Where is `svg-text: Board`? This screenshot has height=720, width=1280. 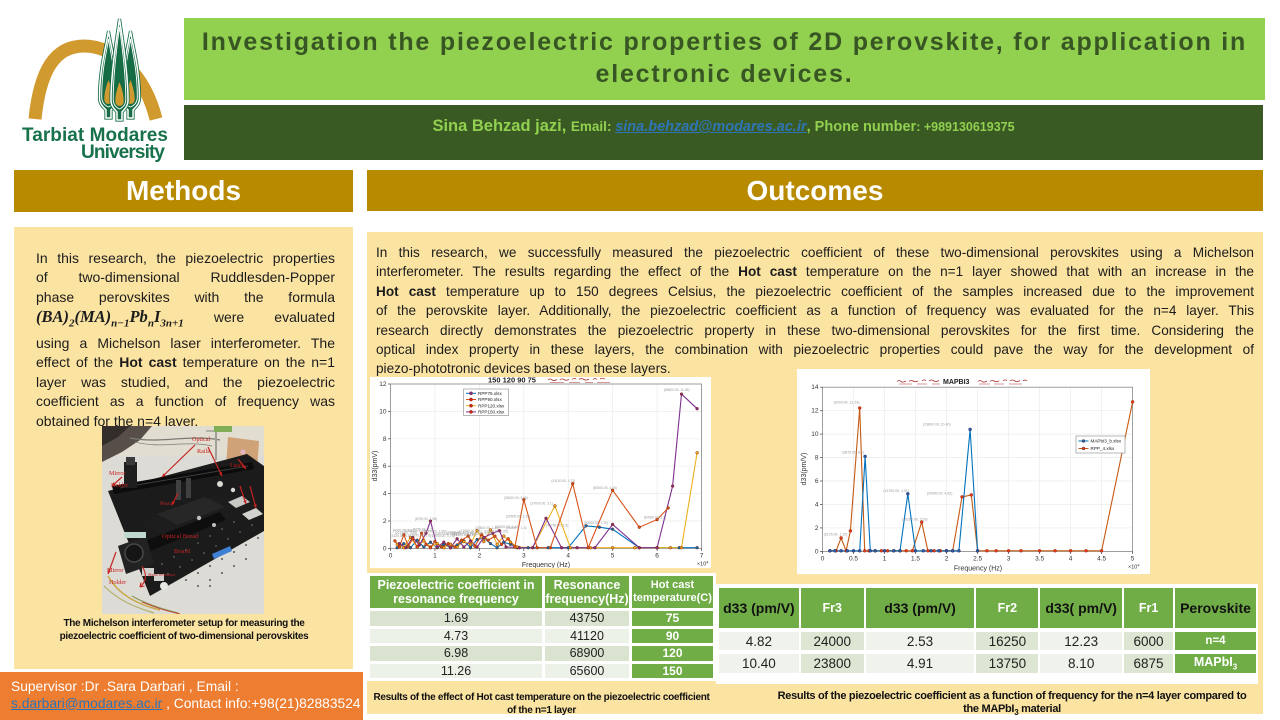
svg-text: Board is located at coordinates (182, 551).